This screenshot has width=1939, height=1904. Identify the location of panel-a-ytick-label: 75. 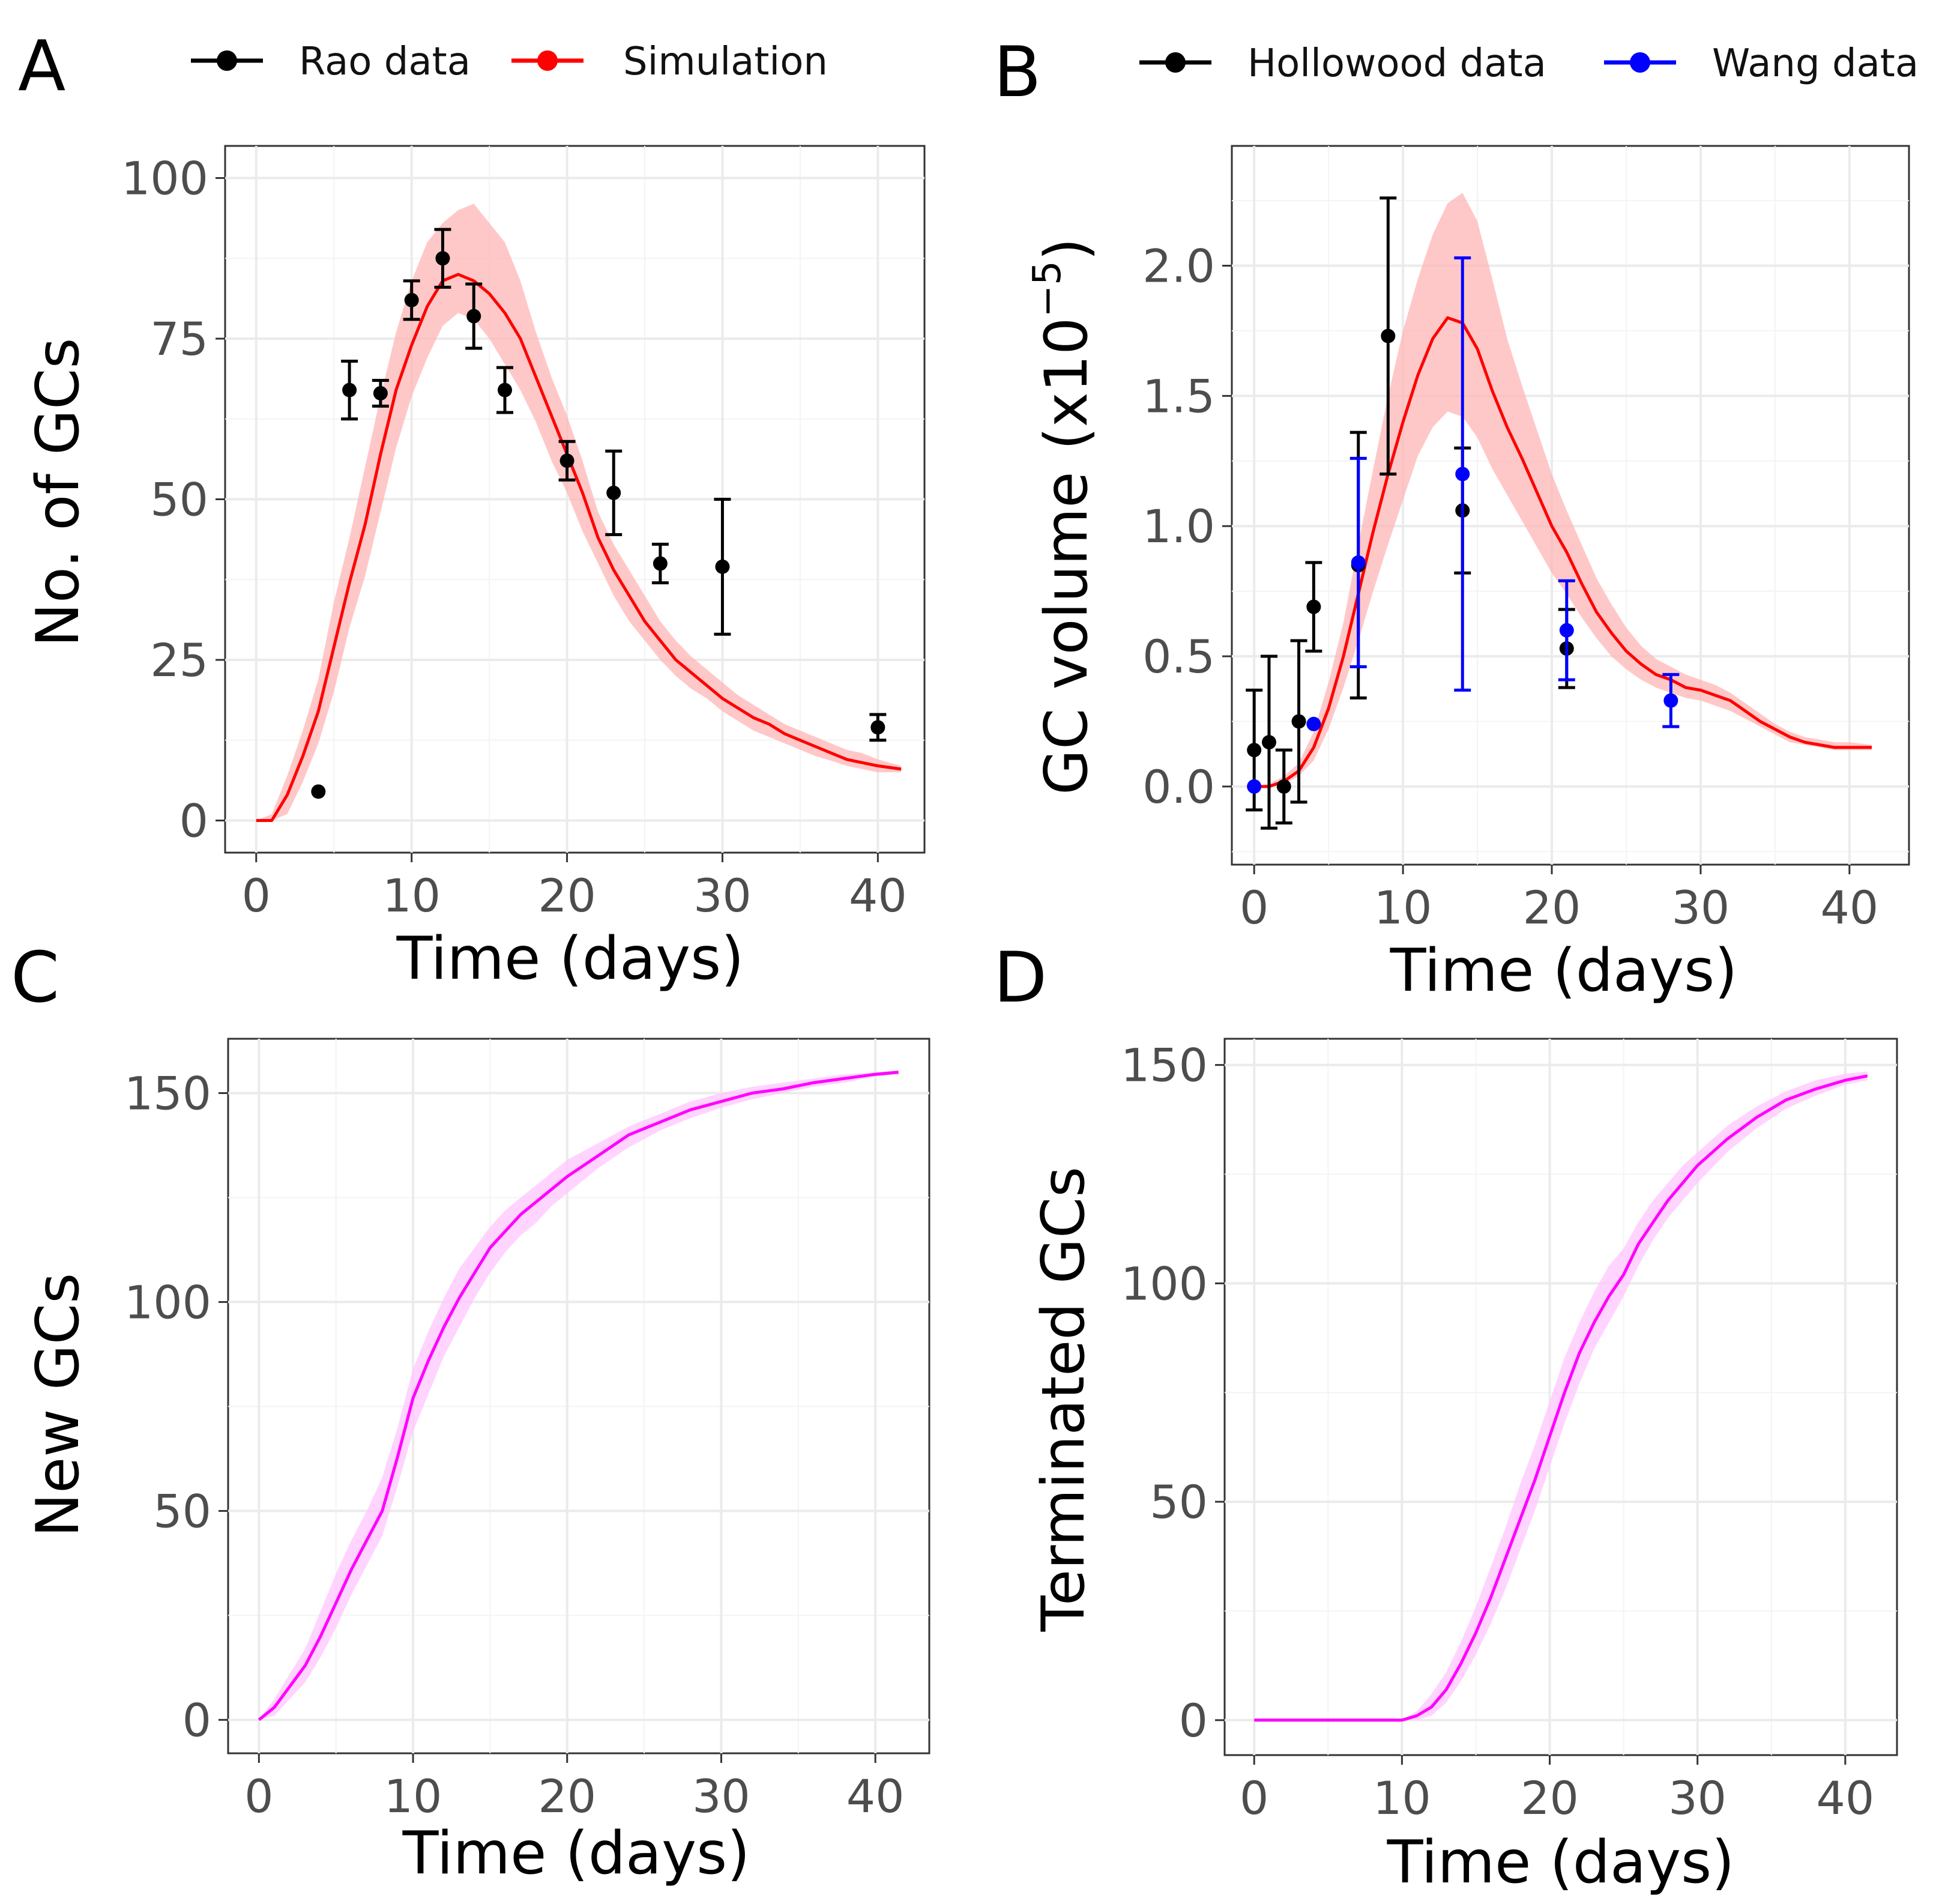
(179, 339).